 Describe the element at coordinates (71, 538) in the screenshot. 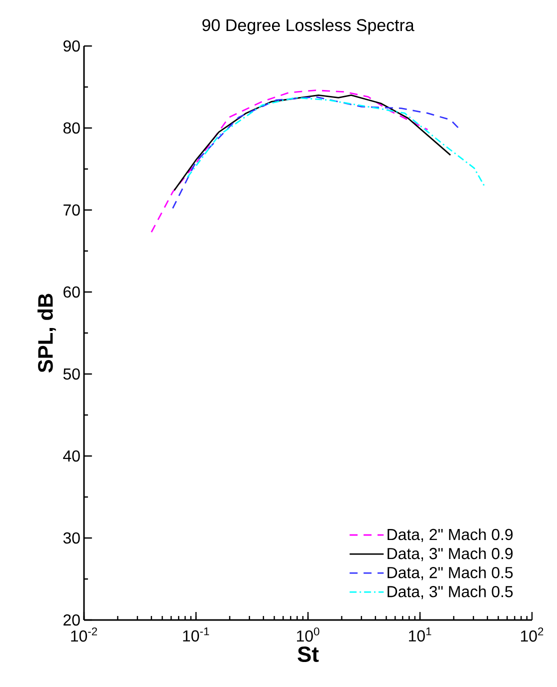

I see `y-tick-label: 30` at that location.